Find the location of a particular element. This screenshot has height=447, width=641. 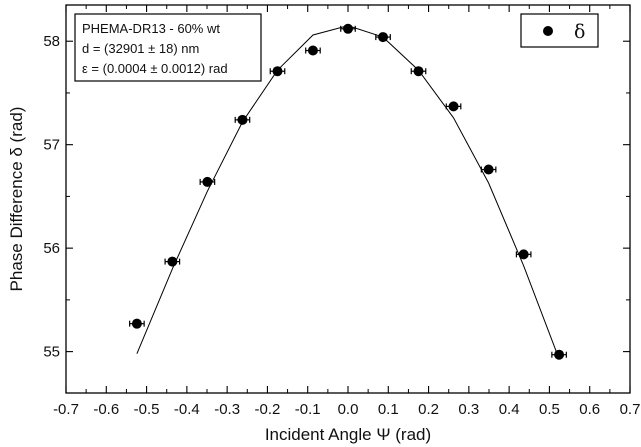

y-tick-label: 58 is located at coordinates (51, 41).